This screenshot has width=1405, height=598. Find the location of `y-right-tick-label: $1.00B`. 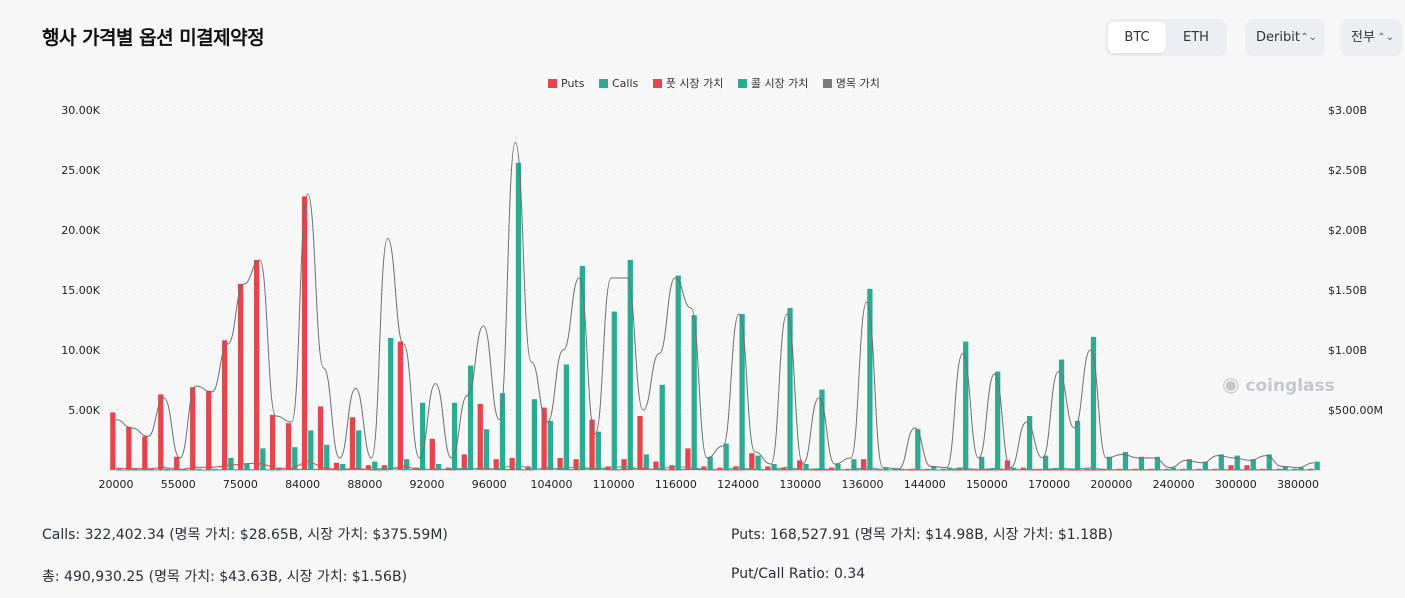

y-right-tick-label: $1.00B is located at coordinates (1347, 350).